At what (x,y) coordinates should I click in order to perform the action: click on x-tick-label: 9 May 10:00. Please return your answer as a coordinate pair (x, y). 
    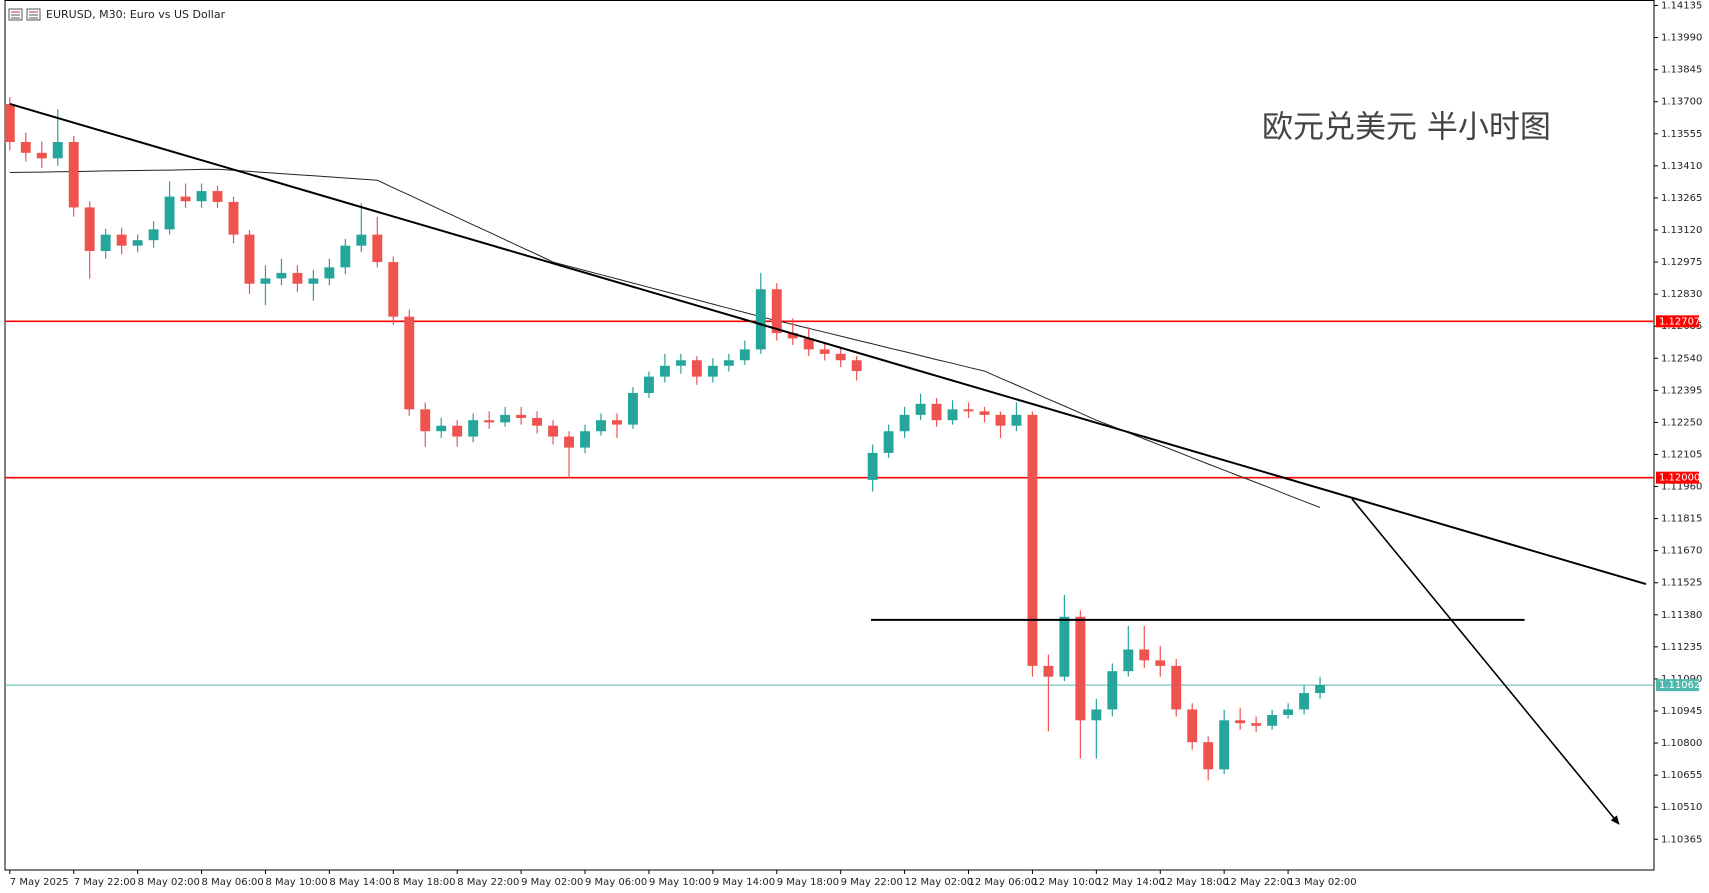
    Looking at the image, I should click on (680, 882).